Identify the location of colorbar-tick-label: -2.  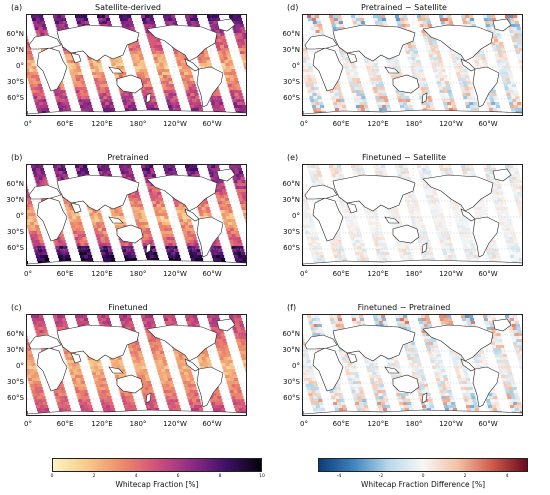
(381, 476).